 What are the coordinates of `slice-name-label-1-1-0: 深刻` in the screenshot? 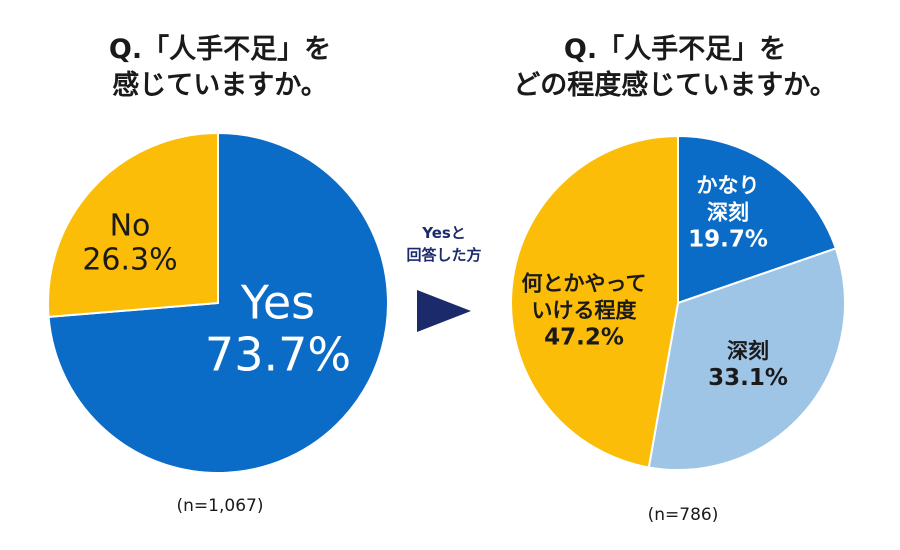 It's located at (748, 351).